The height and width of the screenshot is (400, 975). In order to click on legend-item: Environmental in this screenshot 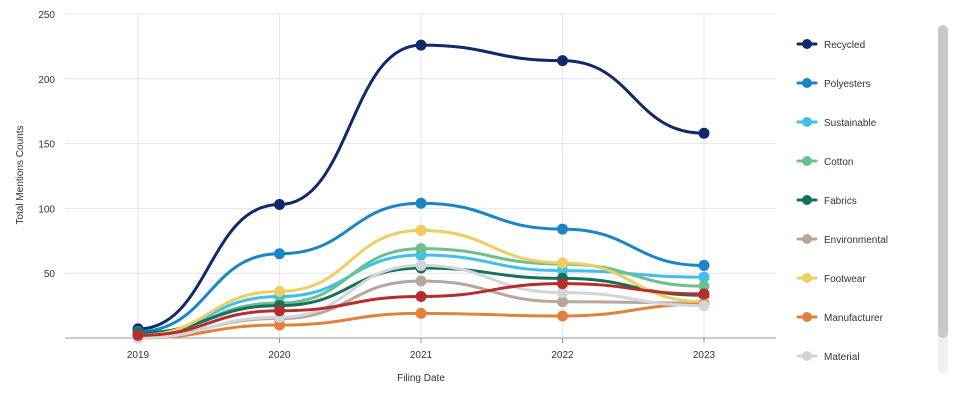, I will do `click(842, 240)`.